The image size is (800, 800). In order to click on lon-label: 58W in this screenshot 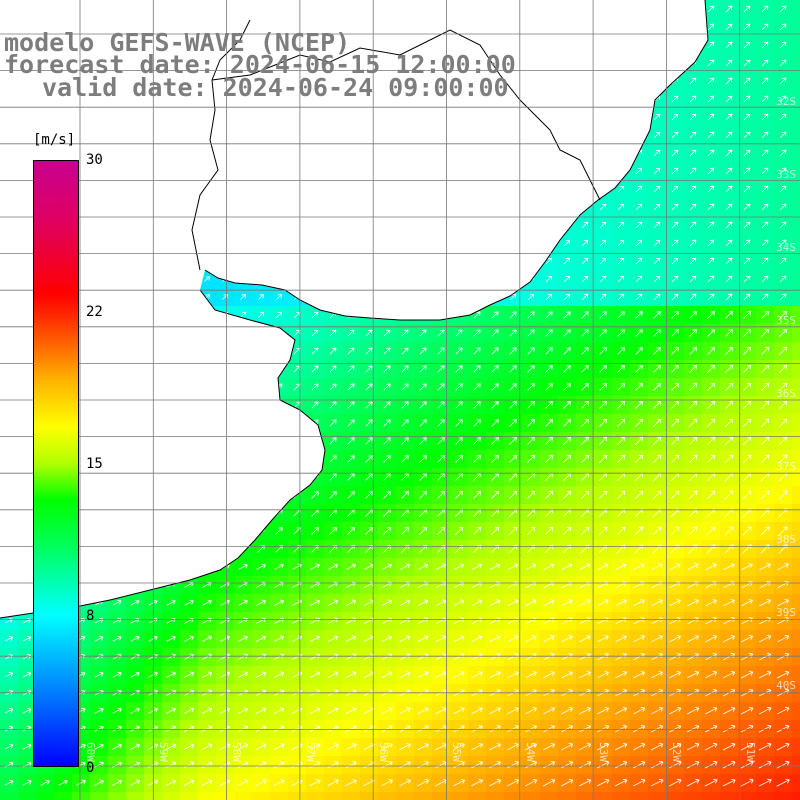, I will do `click(236, 752)`.